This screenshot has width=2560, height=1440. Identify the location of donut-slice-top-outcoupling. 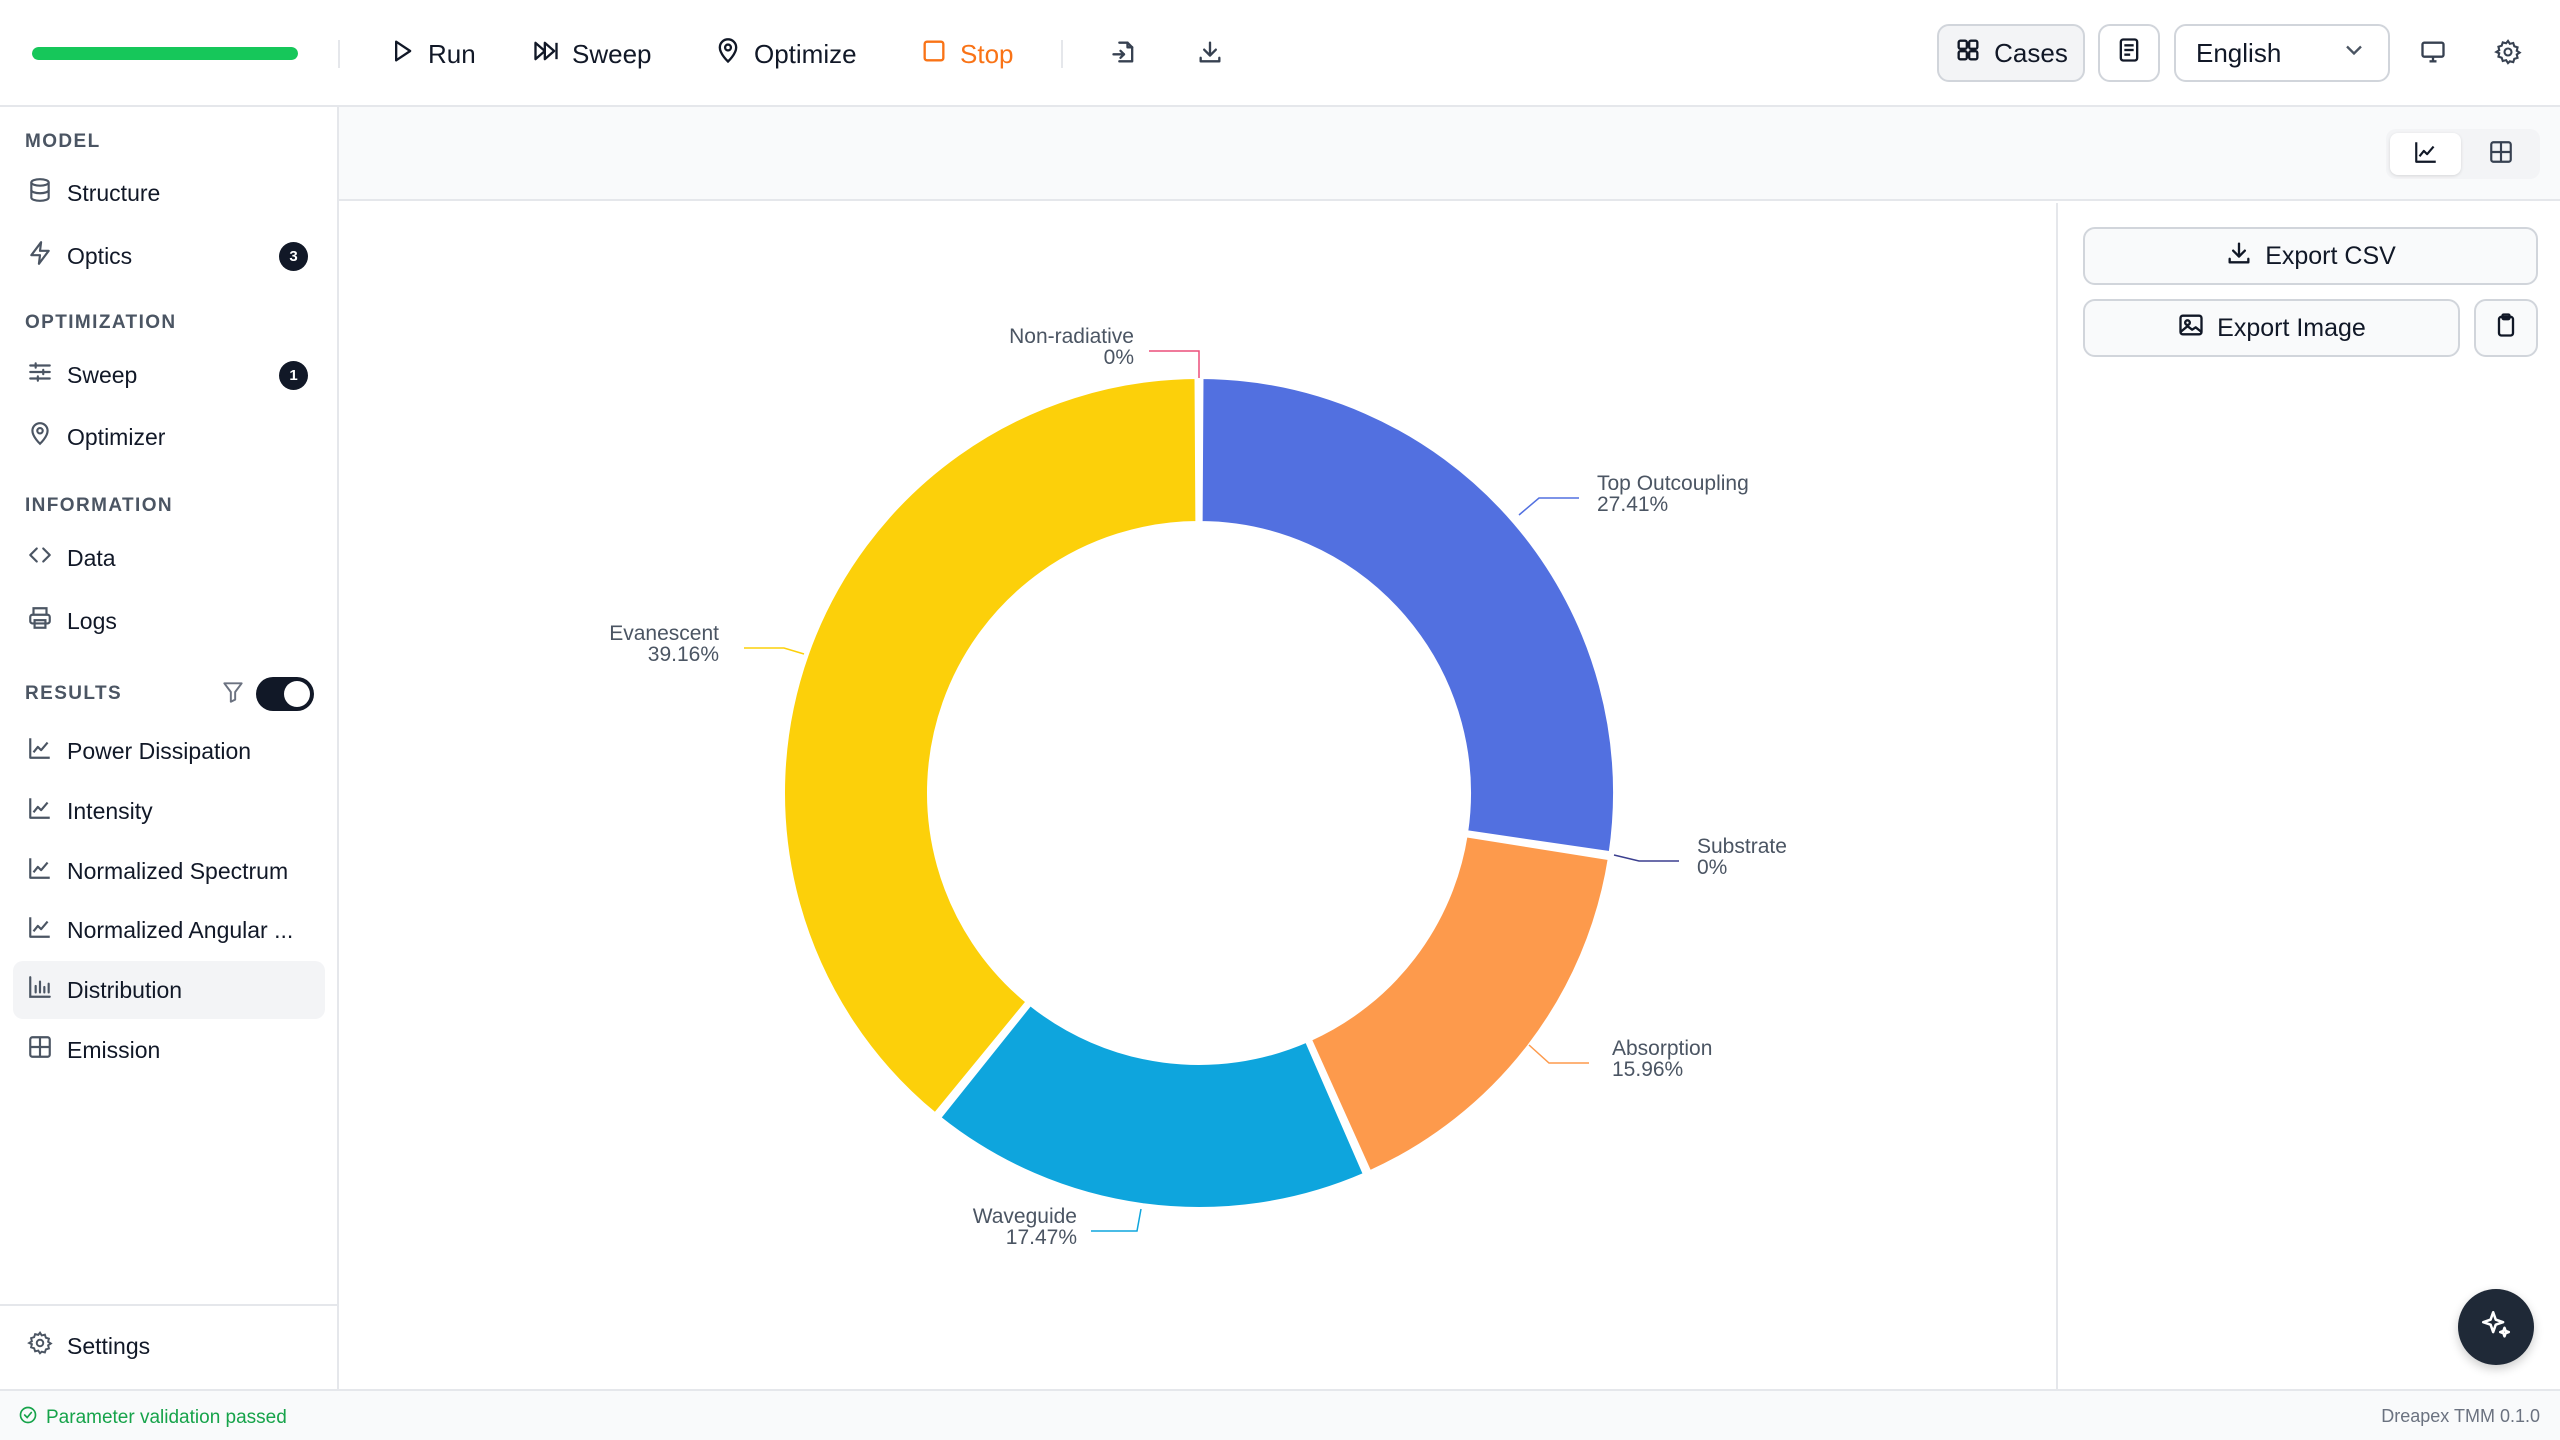
(1407, 615).